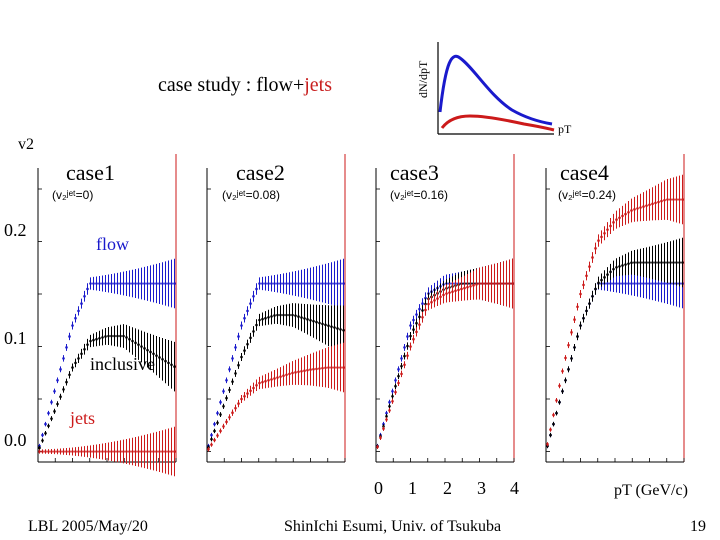  What do you see at coordinates (107, 353) in the screenshot?
I see `series-flow` at bounding box center [107, 353].